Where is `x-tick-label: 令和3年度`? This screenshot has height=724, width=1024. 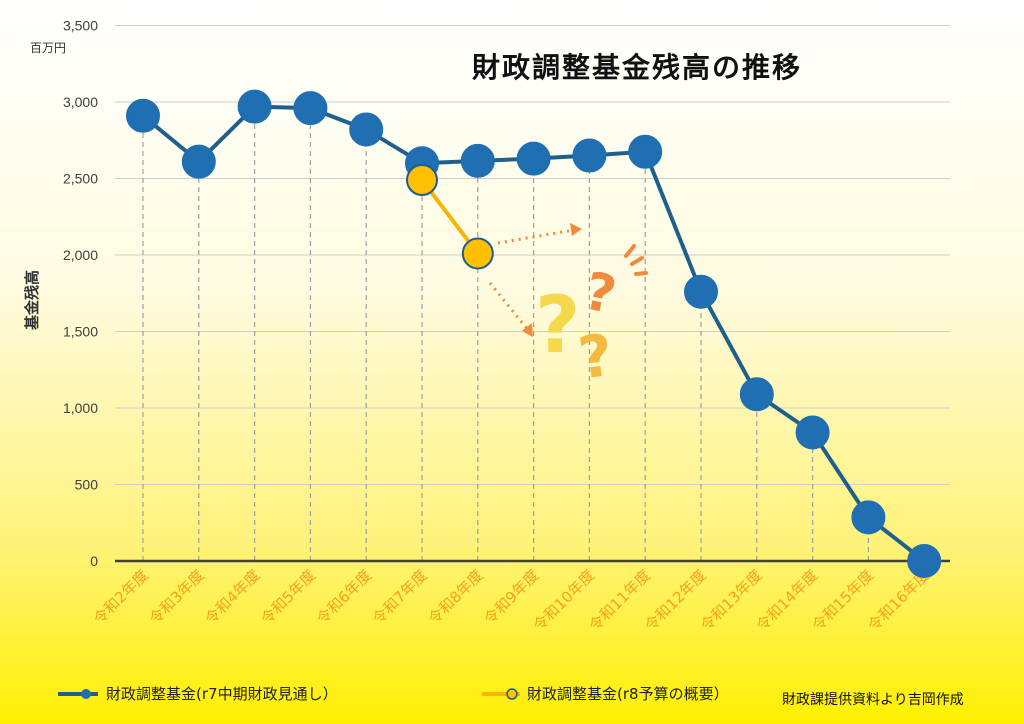
x-tick-label: 令和3年度 is located at coordinates (177, 597).